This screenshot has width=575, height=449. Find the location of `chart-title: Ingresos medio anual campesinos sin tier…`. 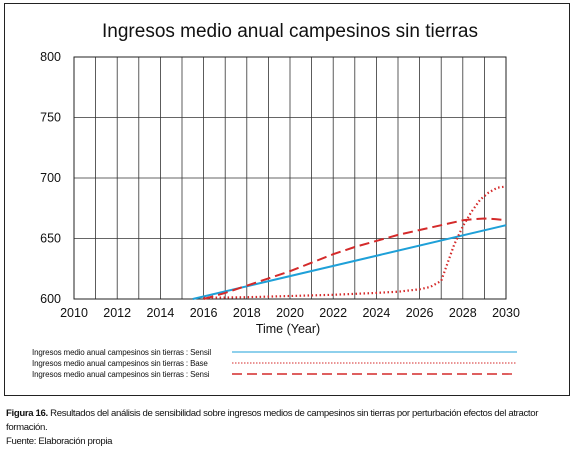

chart-title: Ingresos medio anual campesinos sin tier… is located at coordinates (290, 31).